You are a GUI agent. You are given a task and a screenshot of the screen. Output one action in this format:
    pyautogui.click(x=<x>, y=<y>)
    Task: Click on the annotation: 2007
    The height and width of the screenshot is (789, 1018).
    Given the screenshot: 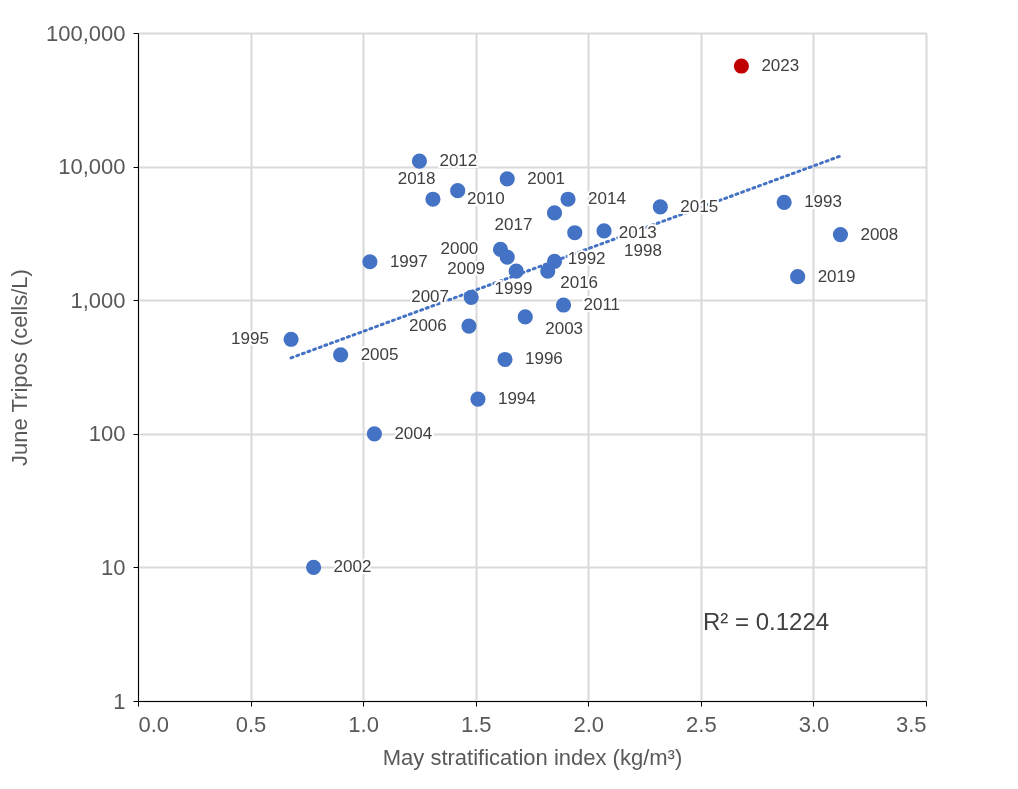 What is the action you would take?
    pyautogui.click(x=430, y=297)
    